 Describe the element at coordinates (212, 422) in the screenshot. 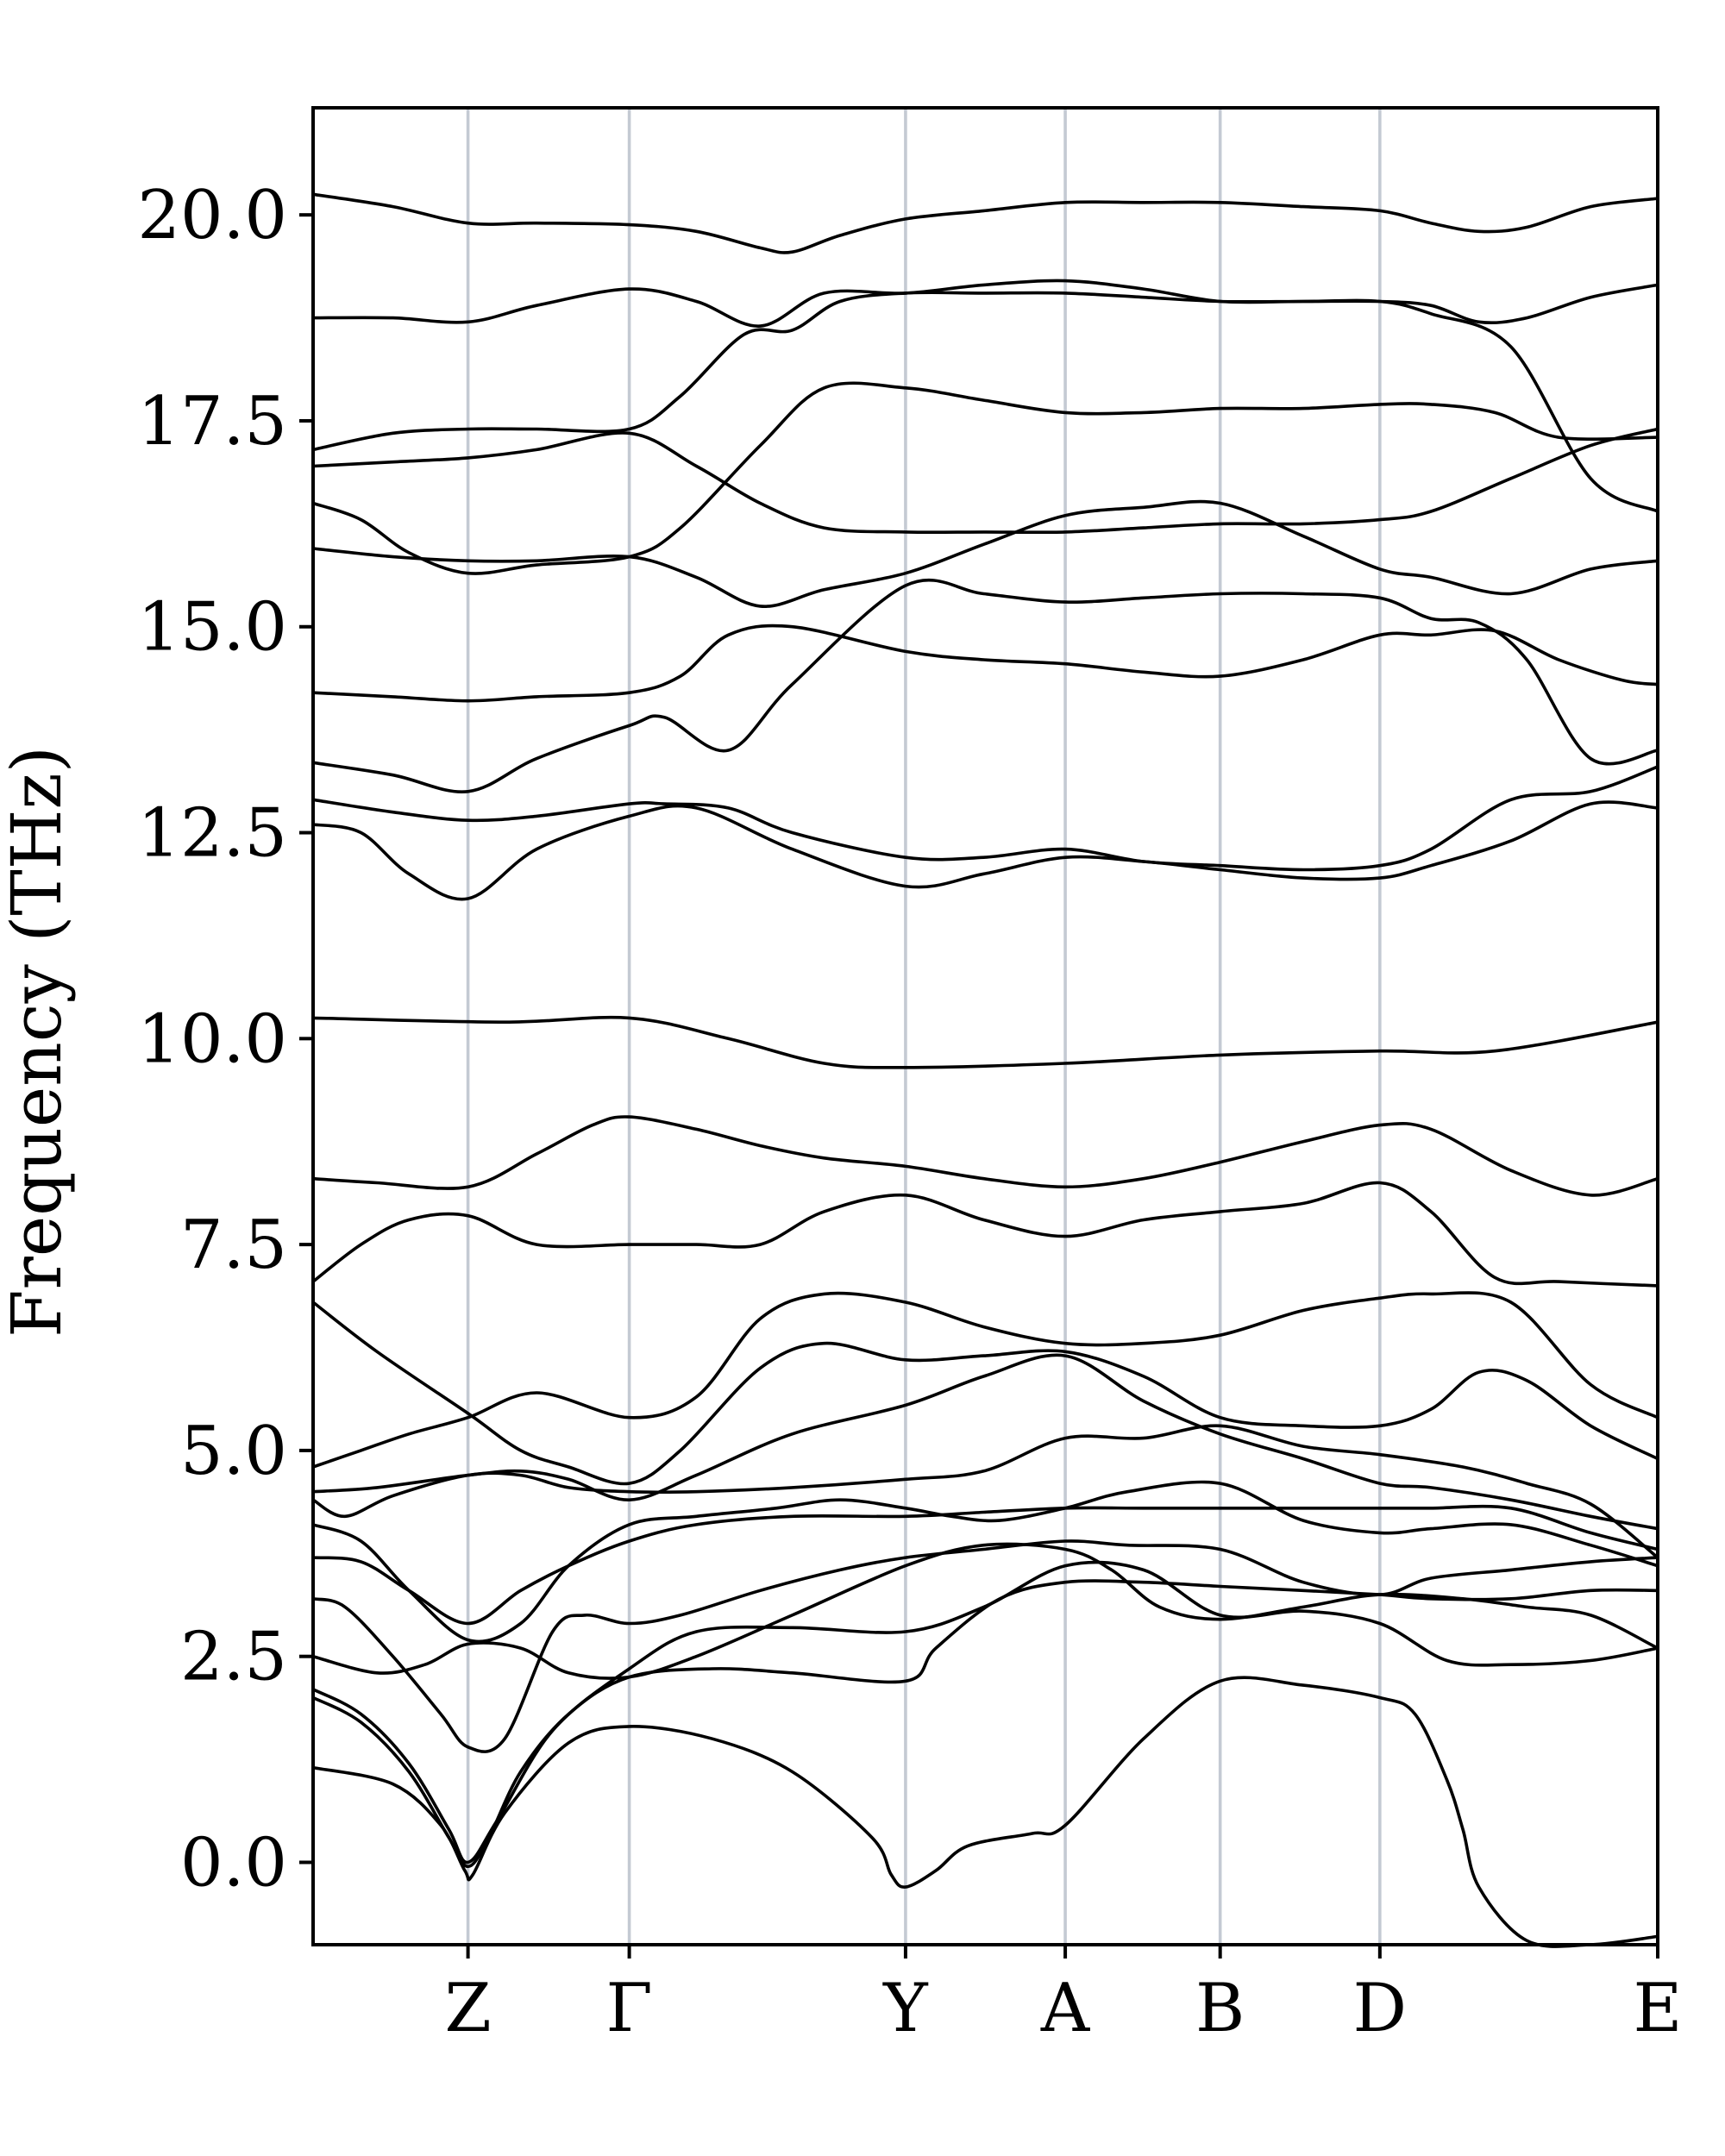

I see `y-tick-label-7: 17.5` at that location.